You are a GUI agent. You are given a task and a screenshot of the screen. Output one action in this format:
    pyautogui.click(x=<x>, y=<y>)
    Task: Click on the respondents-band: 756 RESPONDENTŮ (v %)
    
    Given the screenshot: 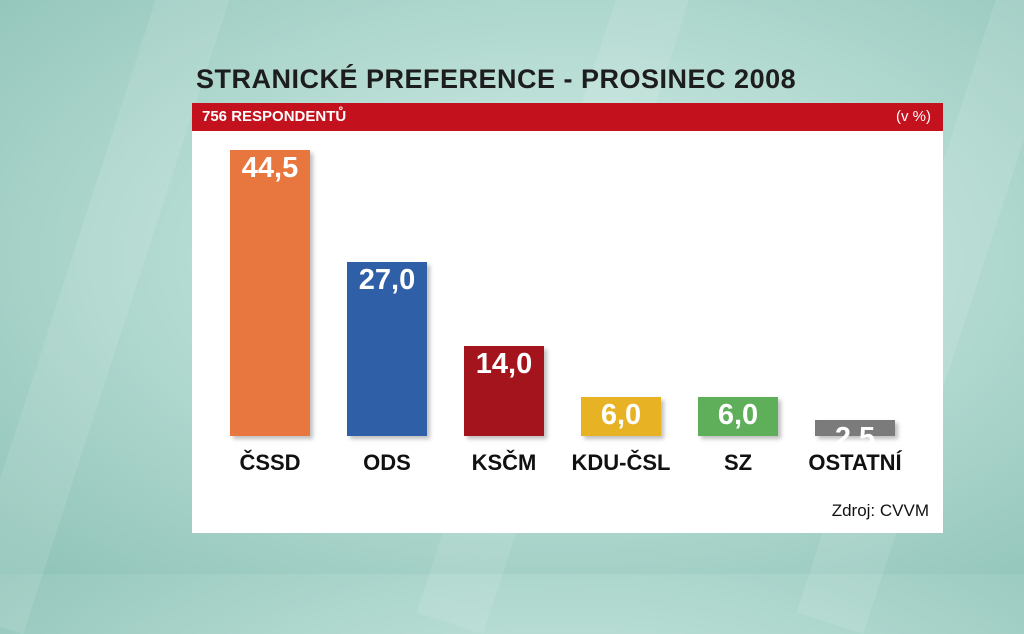 What is the action you would take?
    pyautogui.click(x=567, y=117)
    